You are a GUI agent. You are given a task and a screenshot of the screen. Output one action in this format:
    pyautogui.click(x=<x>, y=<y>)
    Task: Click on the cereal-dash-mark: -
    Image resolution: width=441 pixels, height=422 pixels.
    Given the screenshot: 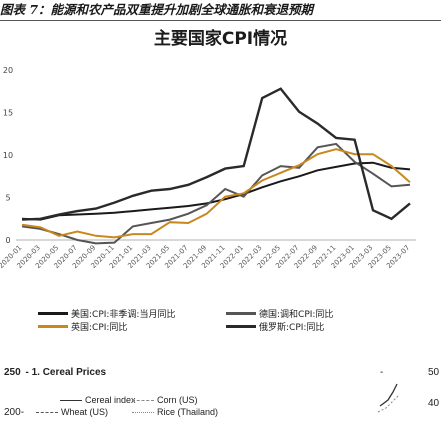 What is the action you would take?
    pyautogui.click(x=382, y=372)
    